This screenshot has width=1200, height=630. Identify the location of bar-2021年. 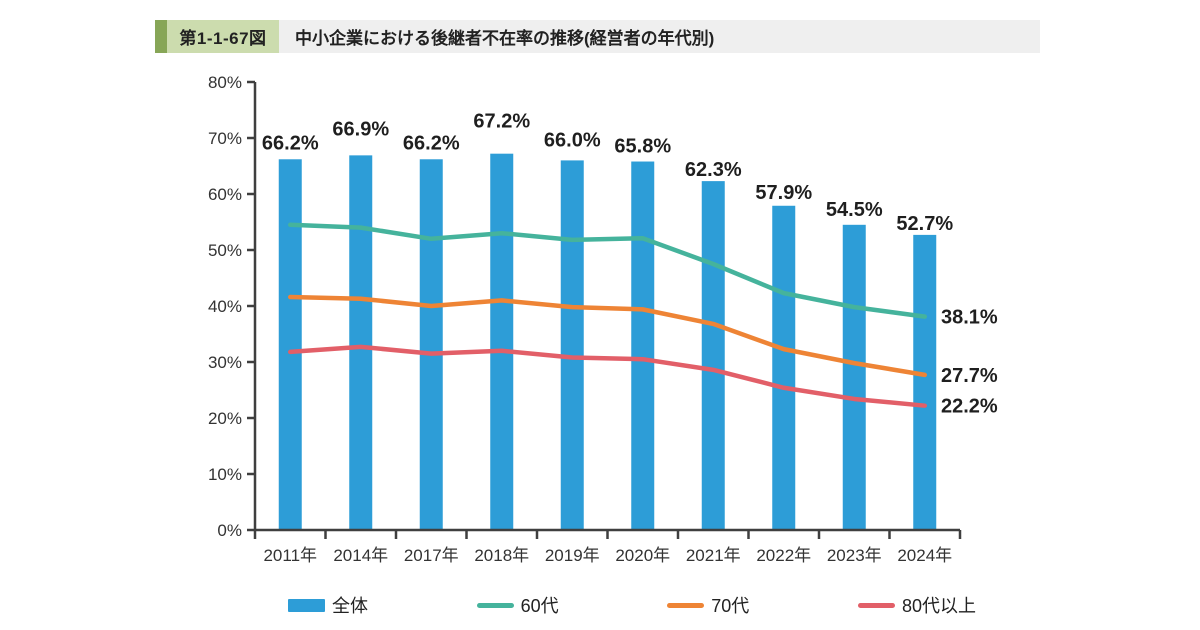
(713, 355).